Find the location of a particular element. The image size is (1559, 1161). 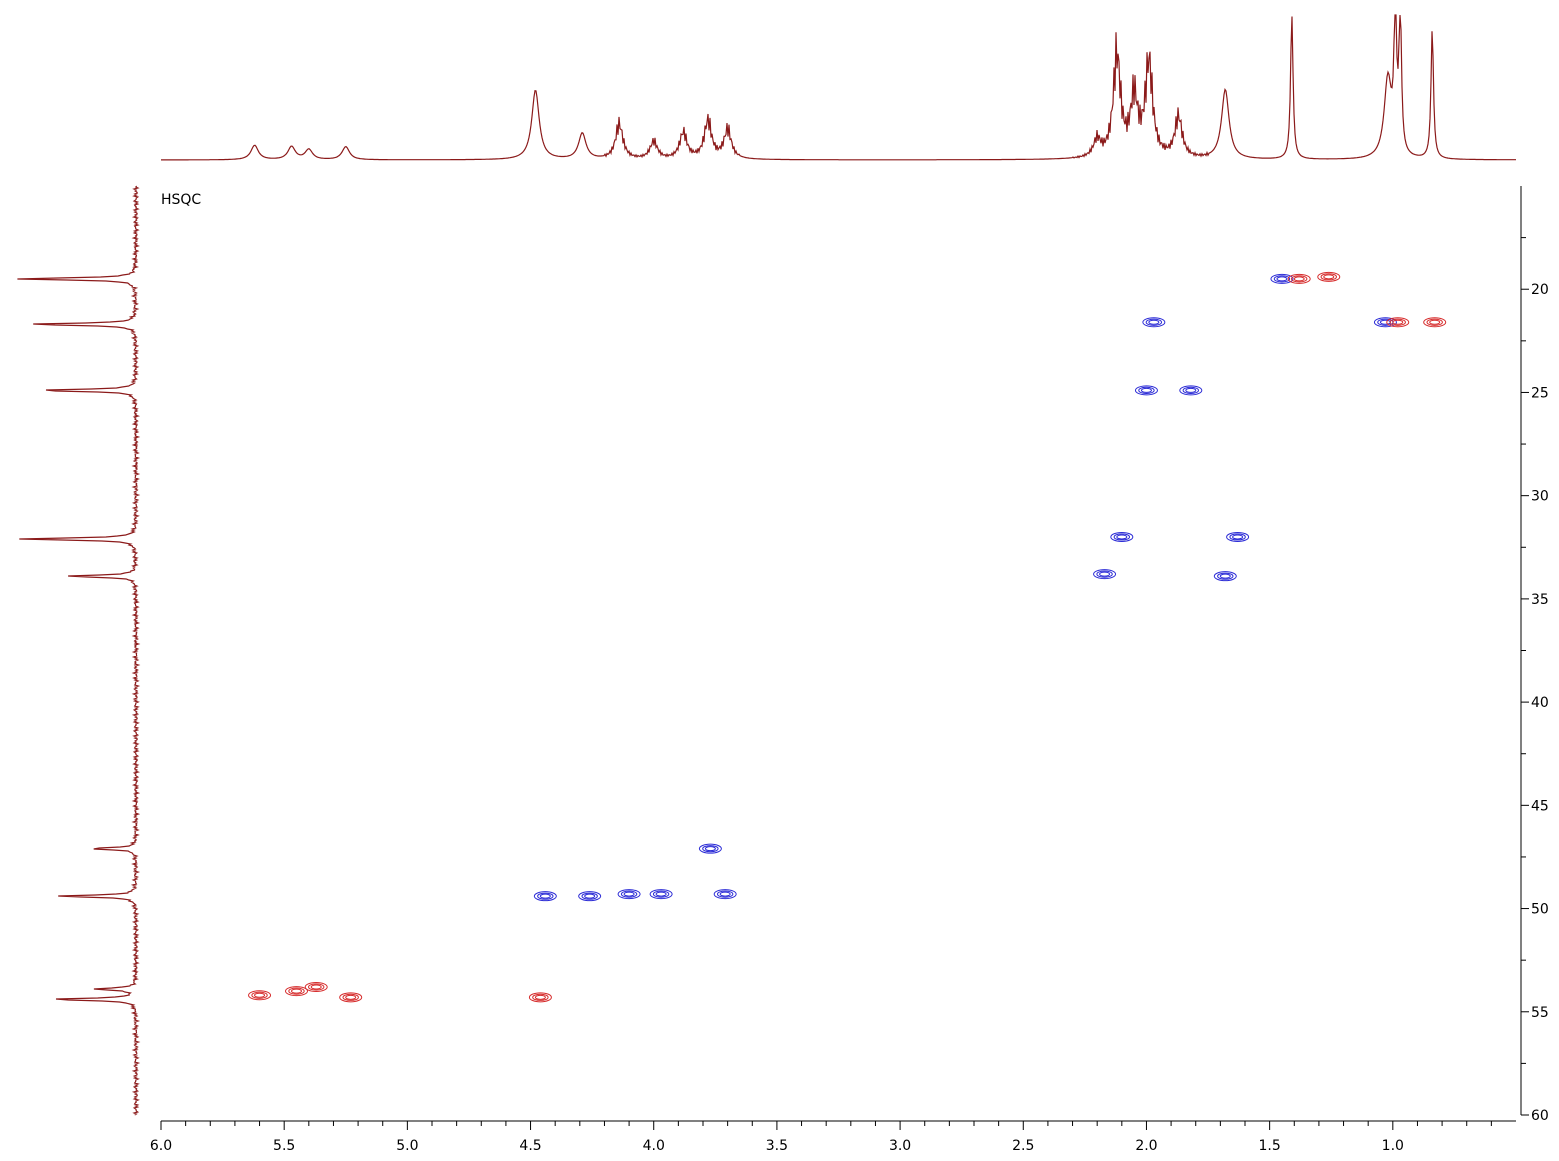

experiment-label: HSQC is located at coordinates (181, 200).